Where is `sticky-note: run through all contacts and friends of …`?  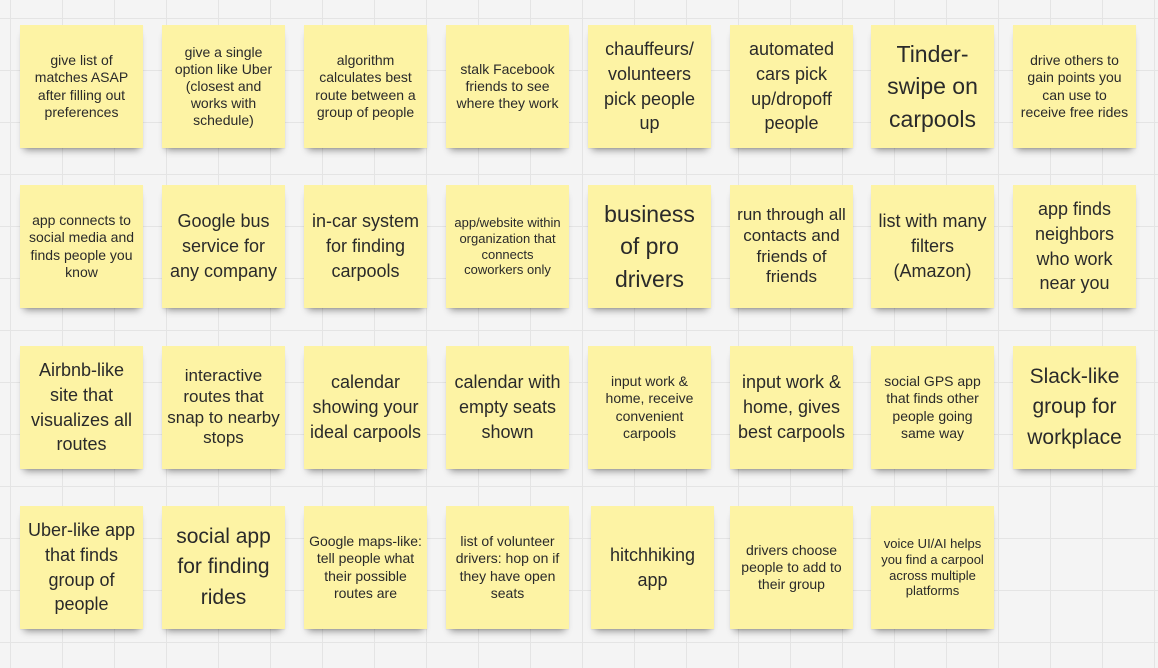 sticky-note: run through all contacts and friends of … is located at coordinates (791, 246).